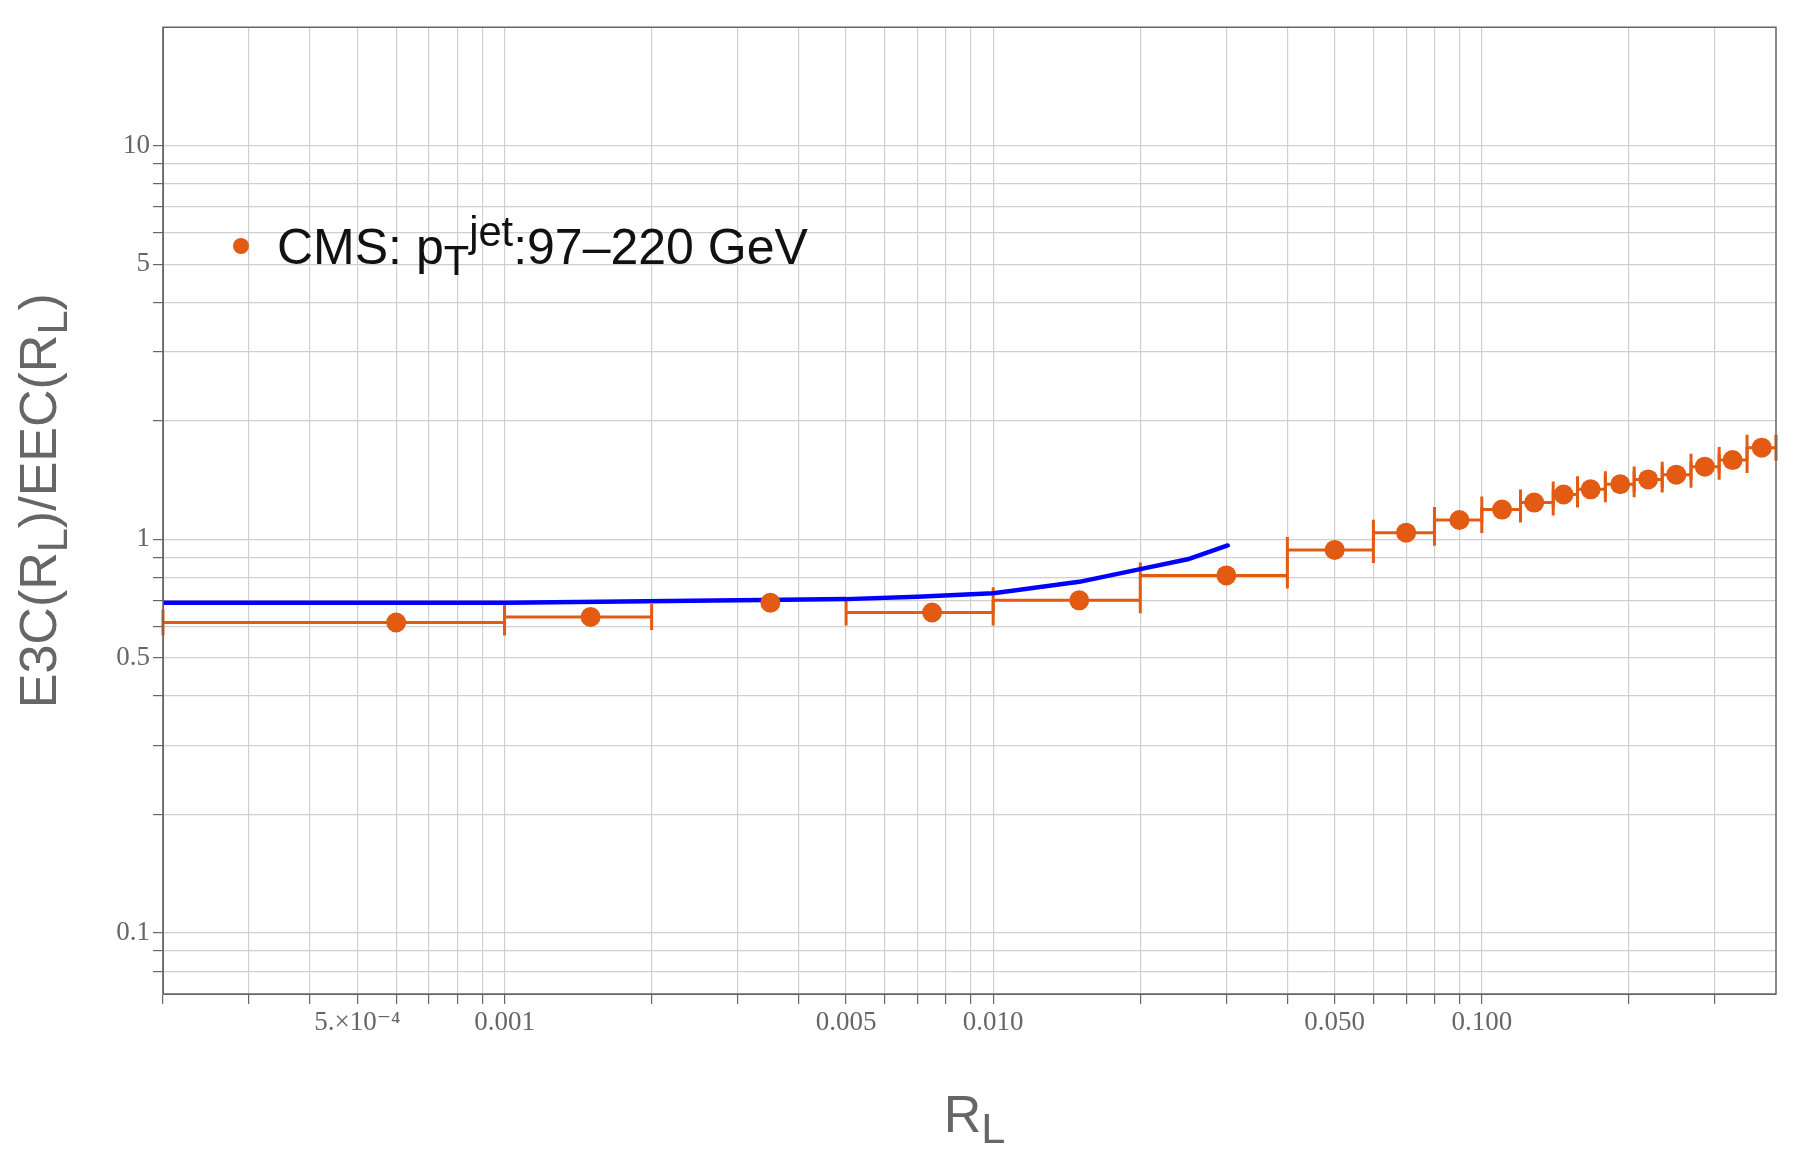 The width and height of the screenshot is (1794, 1172). Describe the element at coordinates (133, 931) in the screenshot. I see `y-tick-label: 0.1` at that location.